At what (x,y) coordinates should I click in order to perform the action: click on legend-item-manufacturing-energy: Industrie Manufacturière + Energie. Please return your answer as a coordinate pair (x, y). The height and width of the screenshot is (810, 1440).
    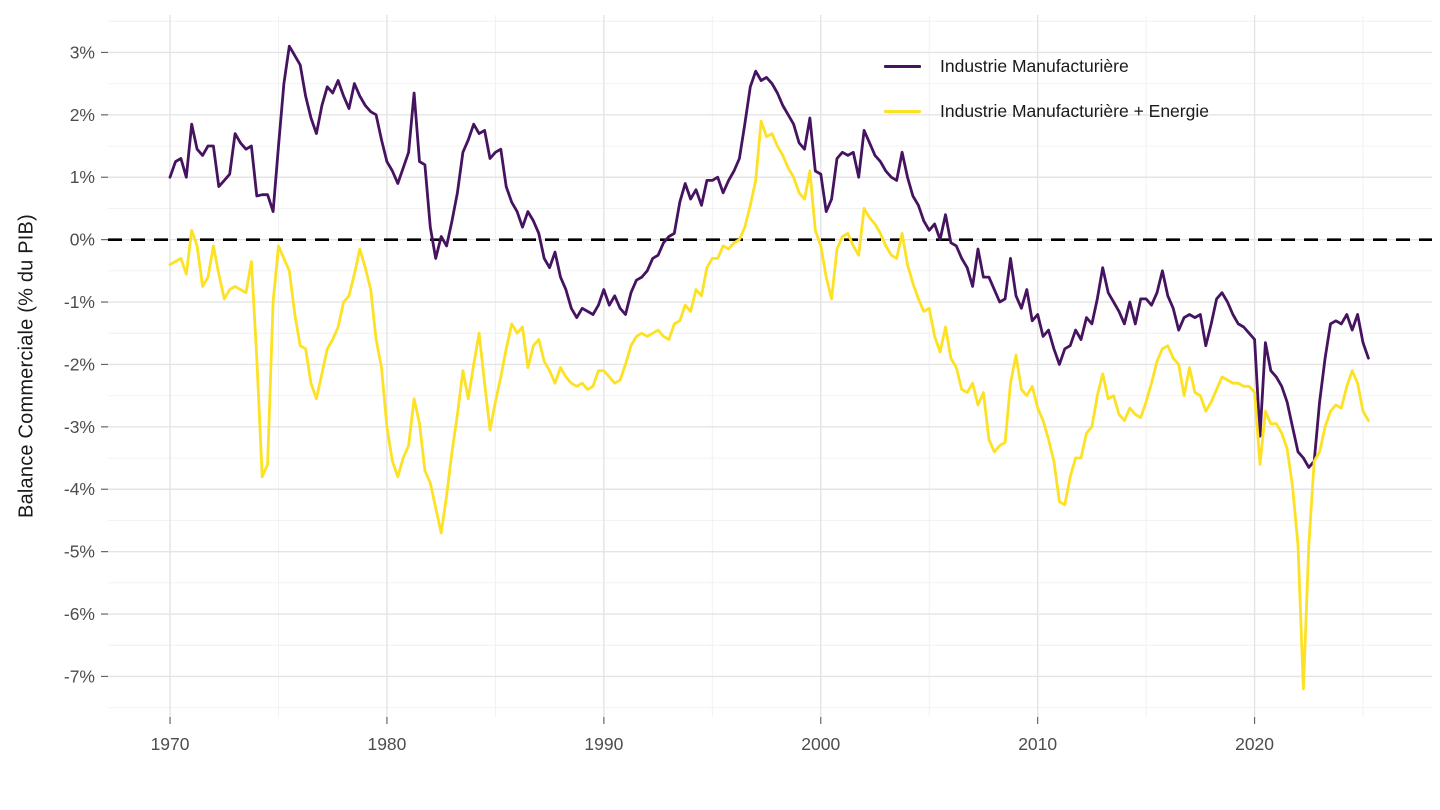
    Looking at the image, I should click on (1046, 111).